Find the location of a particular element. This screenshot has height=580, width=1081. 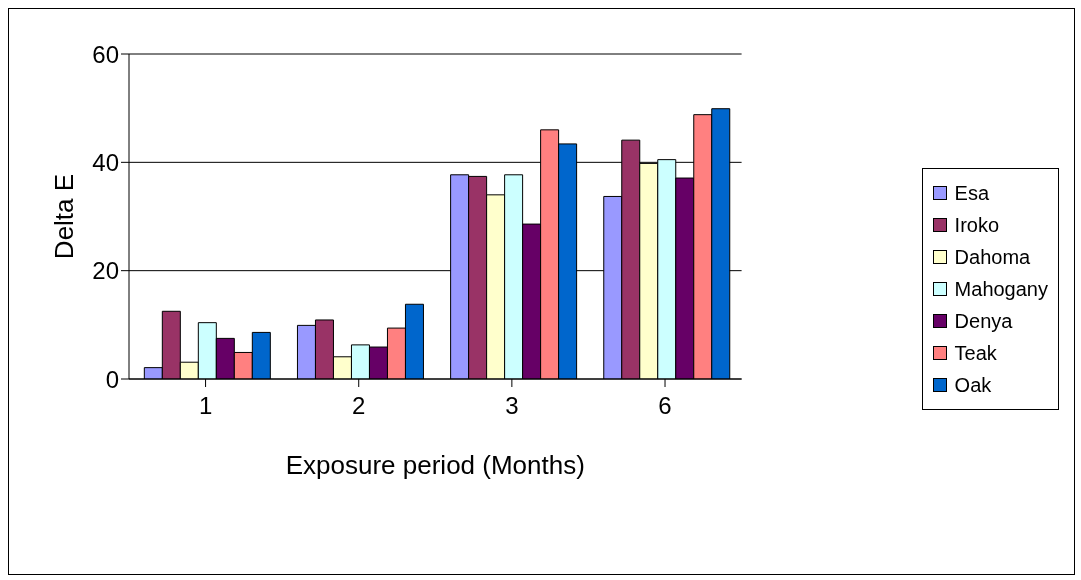

x-tick-label: 6 is located at coordinates (665, 406).